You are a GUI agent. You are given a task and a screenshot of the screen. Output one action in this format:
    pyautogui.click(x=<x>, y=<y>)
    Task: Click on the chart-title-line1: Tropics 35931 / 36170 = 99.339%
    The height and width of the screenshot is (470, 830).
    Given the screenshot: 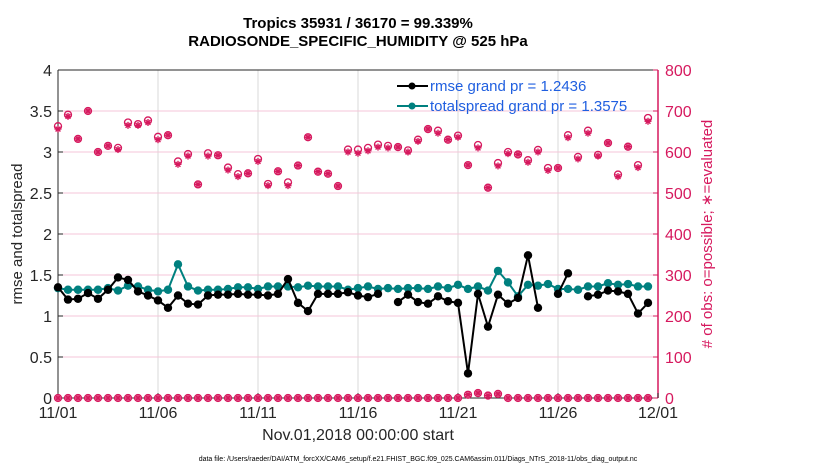 What is the action you would take?
    pyautogui.click(x=358, y=23)
    